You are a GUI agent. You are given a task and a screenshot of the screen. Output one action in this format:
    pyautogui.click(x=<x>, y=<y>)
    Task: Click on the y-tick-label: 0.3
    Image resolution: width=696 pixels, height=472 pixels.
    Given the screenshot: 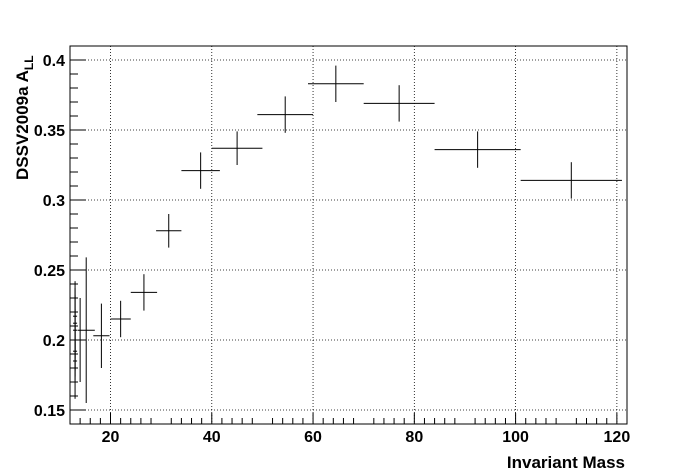 What is the action you would take?
    pyautogui.click(x=54, y=201)
    